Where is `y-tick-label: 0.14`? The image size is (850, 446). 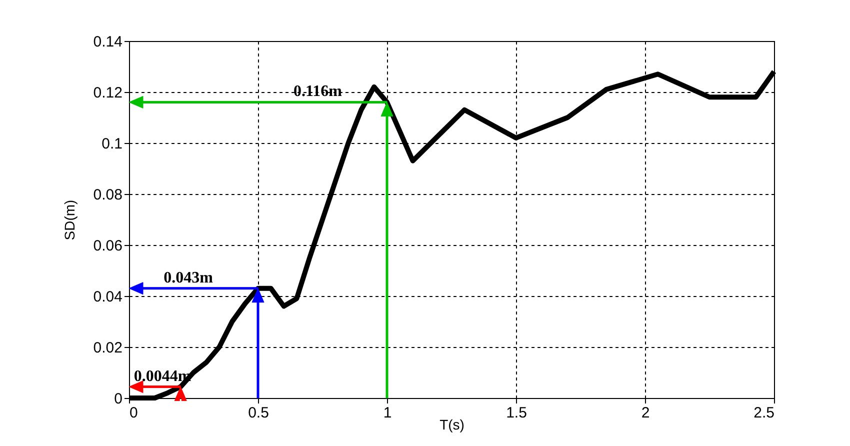 y-tick-label: 0.14 is located at coordinates (107, 42).